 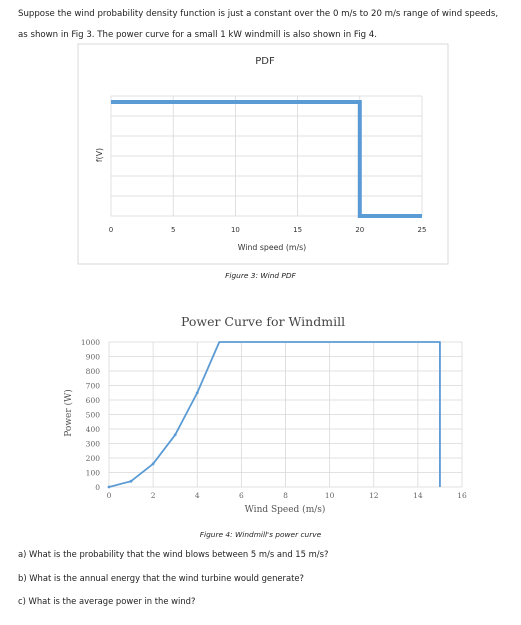 I want to click on power-curve-x-tick-label: 10, so click(x=330, y=495).